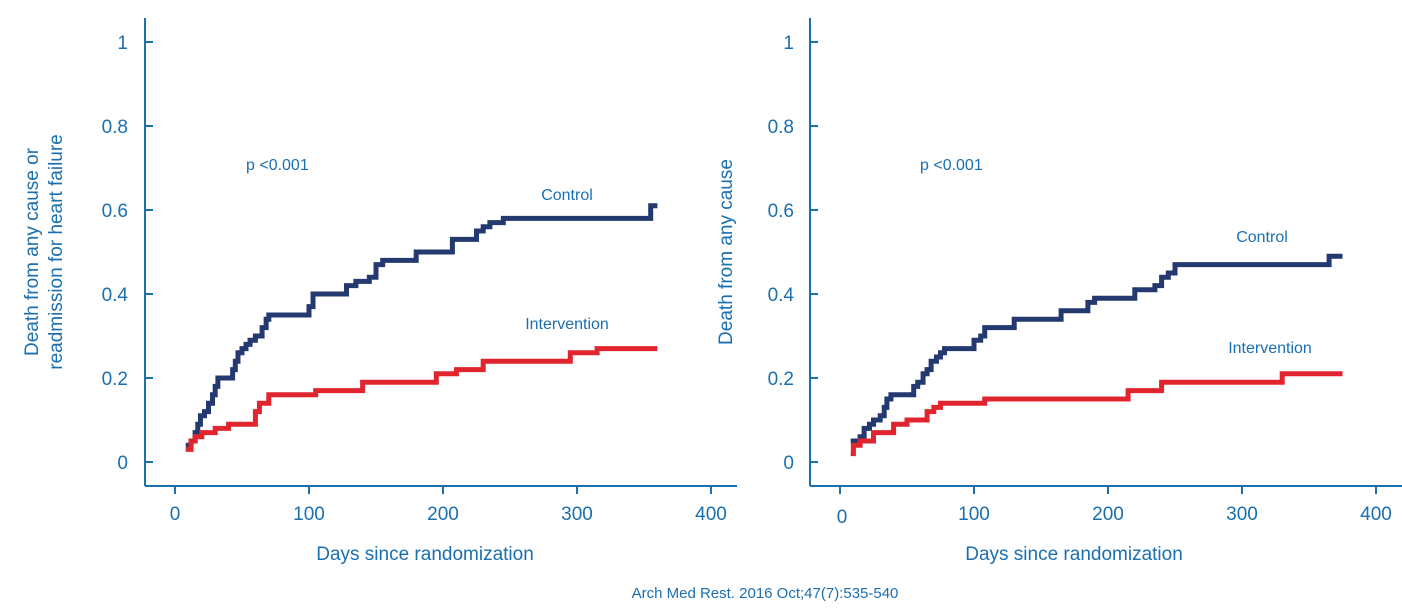 Image resolution: width=1402 pixels, height=610 pixels. Describe the element at coordinates (32, 251) in the screenshot. I see `y-axis-label: Death from any cause or` at that location.